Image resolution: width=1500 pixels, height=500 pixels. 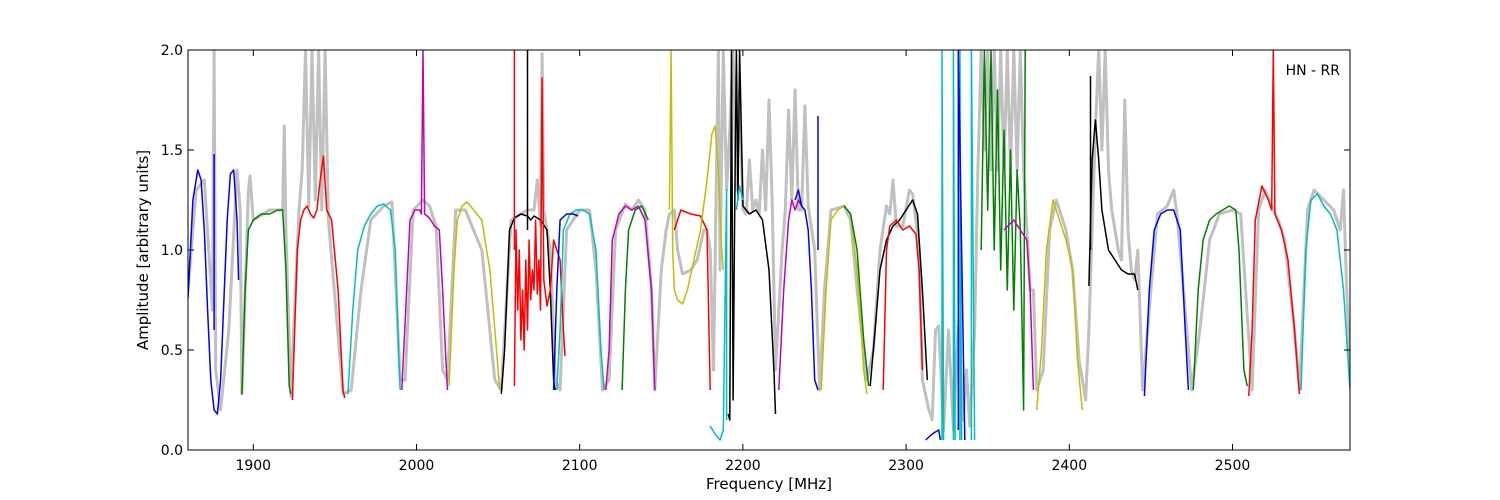 What do you see at coordinates (143, 250) in the screenshot?
I see `y-axis-label: Amplitude [arbitrary units]` at bounding box center [143, 250].